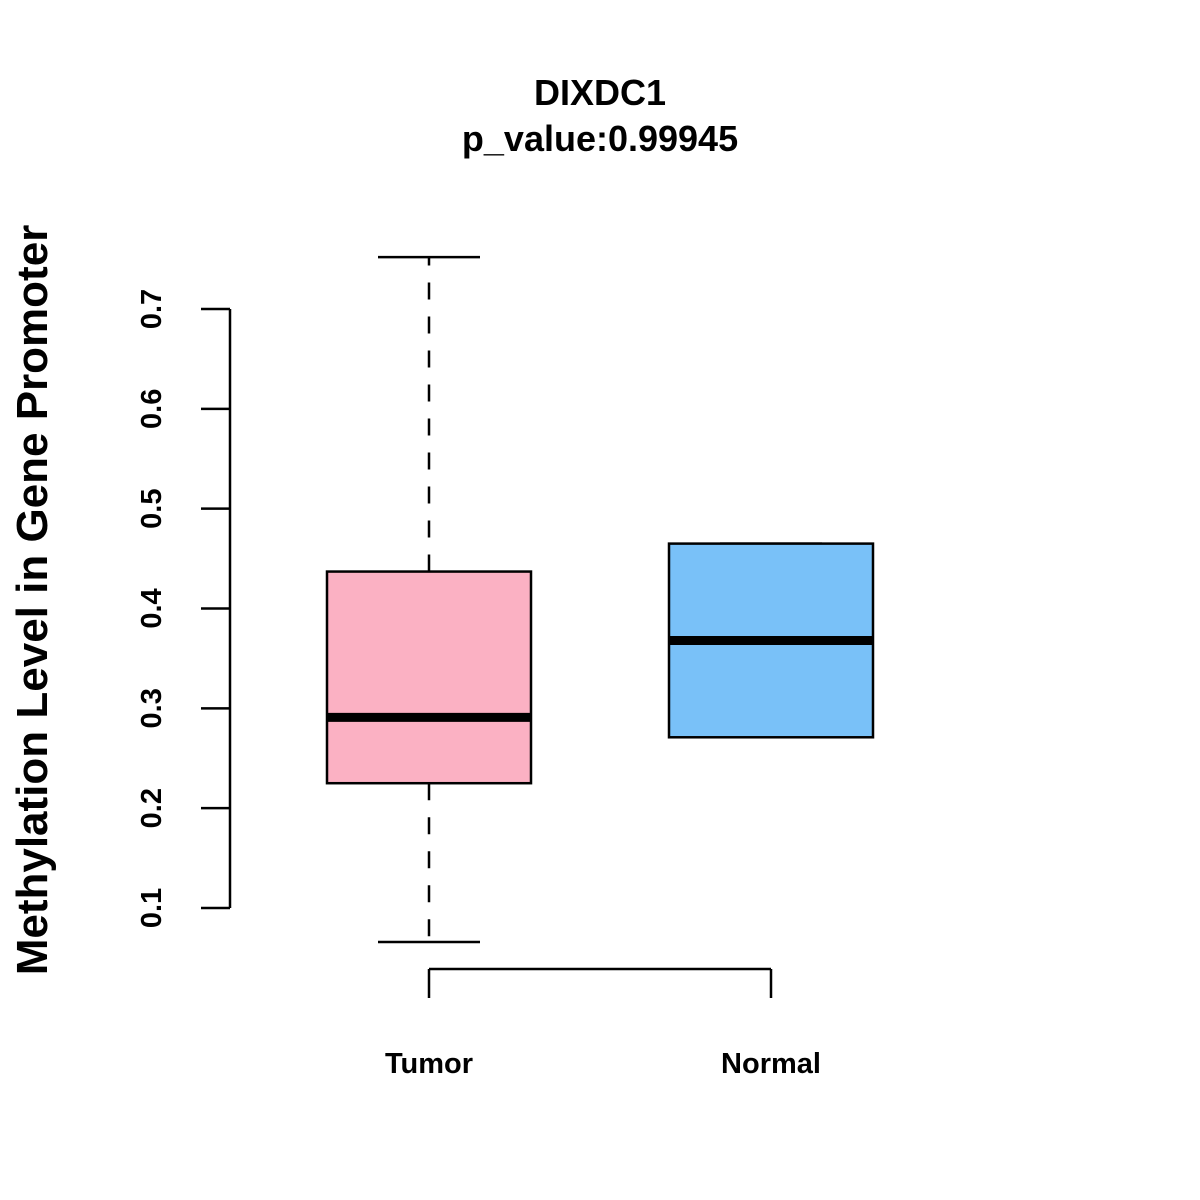 This screenshot has width=1200, height=1200. I want to click on y-tick-label: 0.1, so click(152, 908).